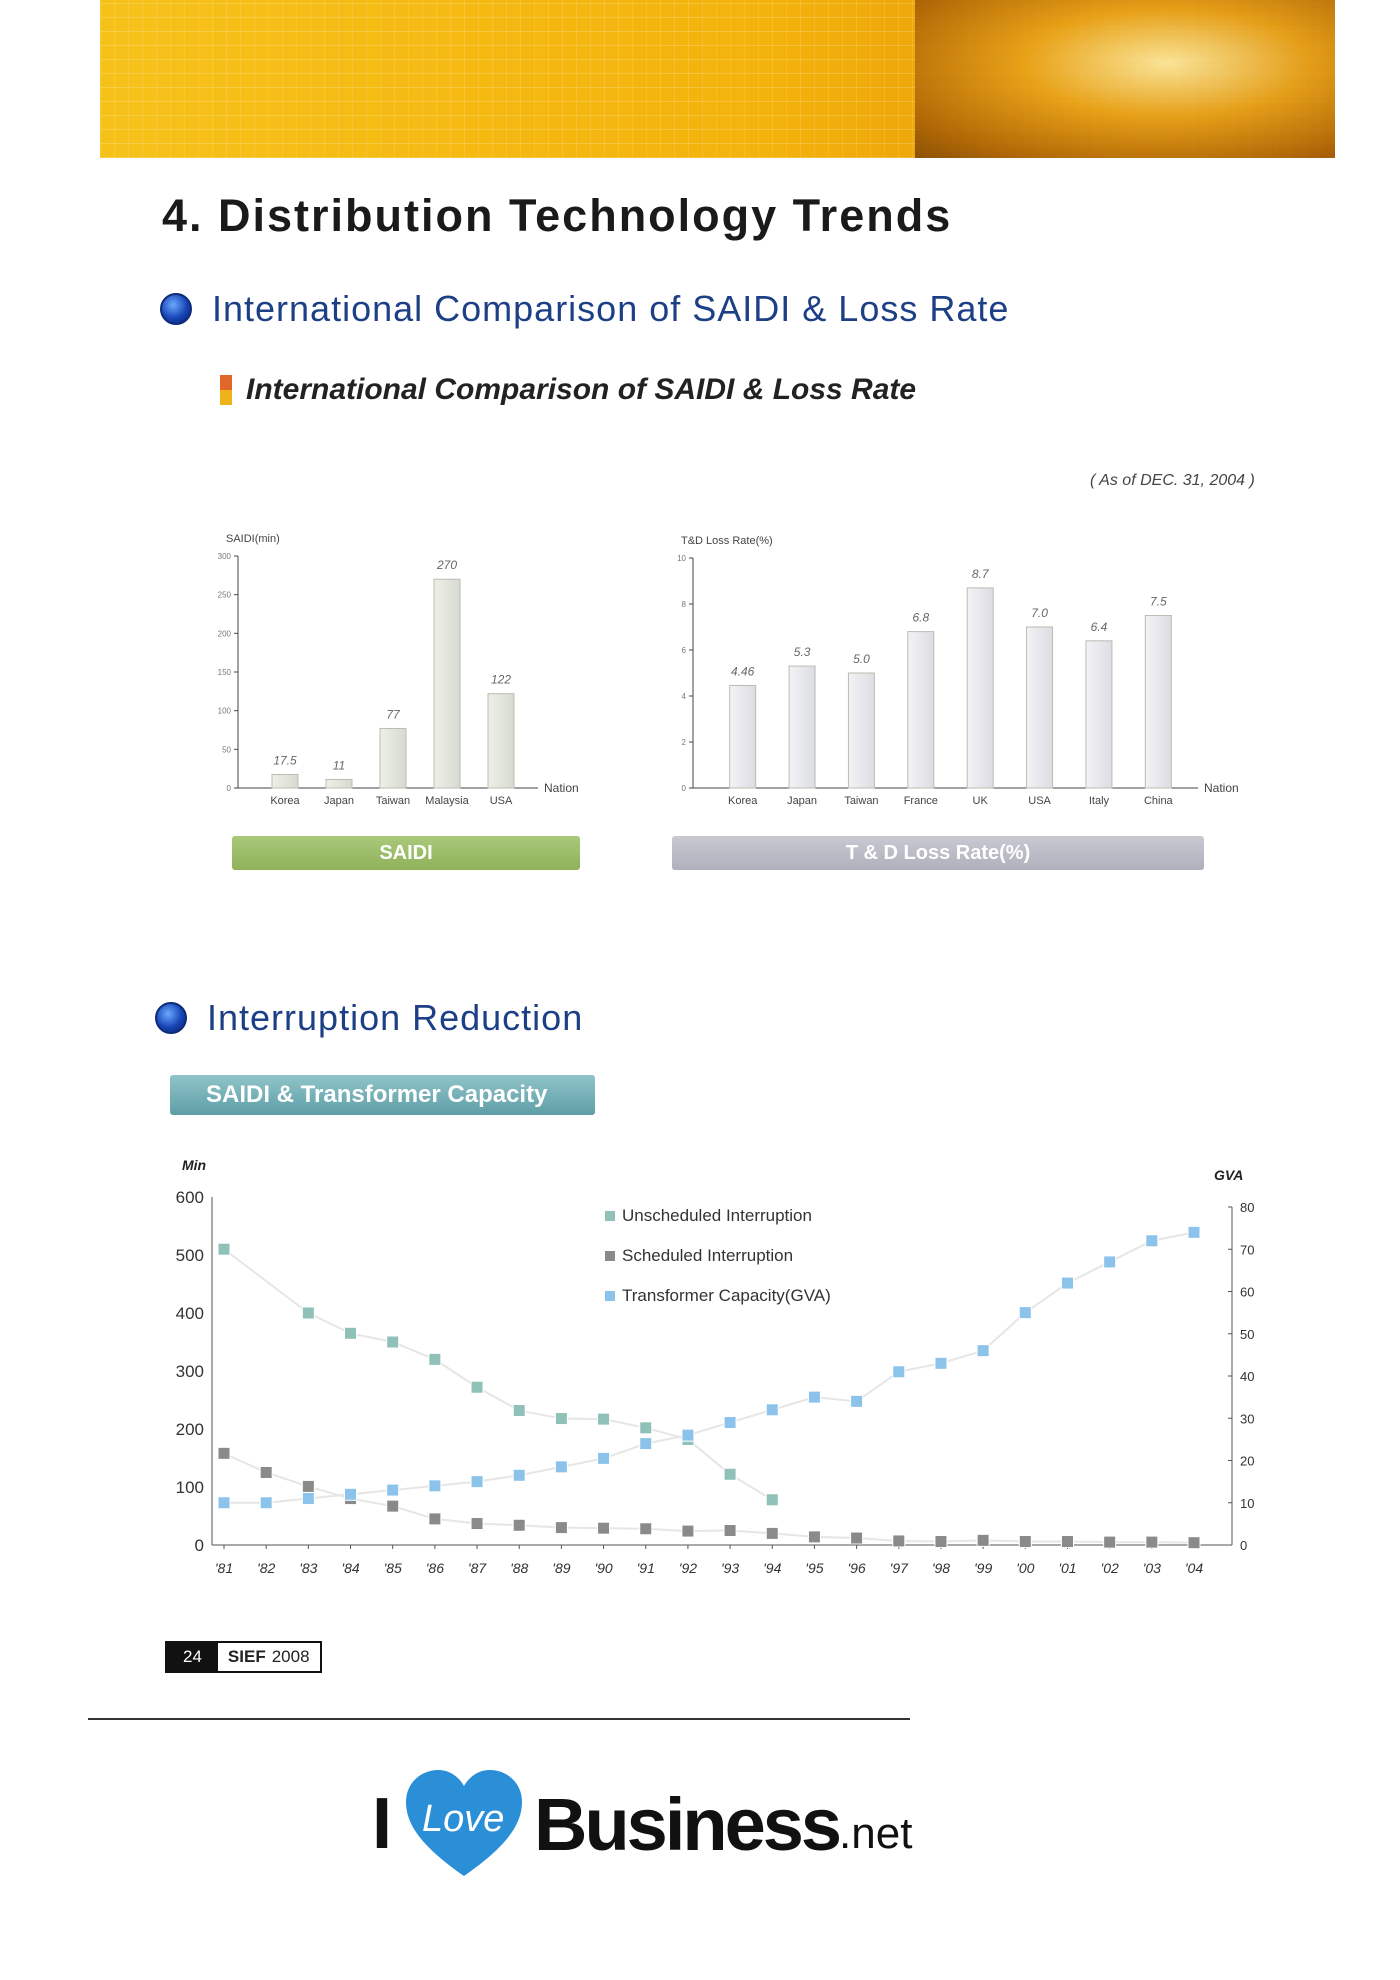 The width and height of the screenshot is (1400, 1980). Describe the element at coordinates (226, 390) in the screenshot. I see `orange-square-icon` at that location.